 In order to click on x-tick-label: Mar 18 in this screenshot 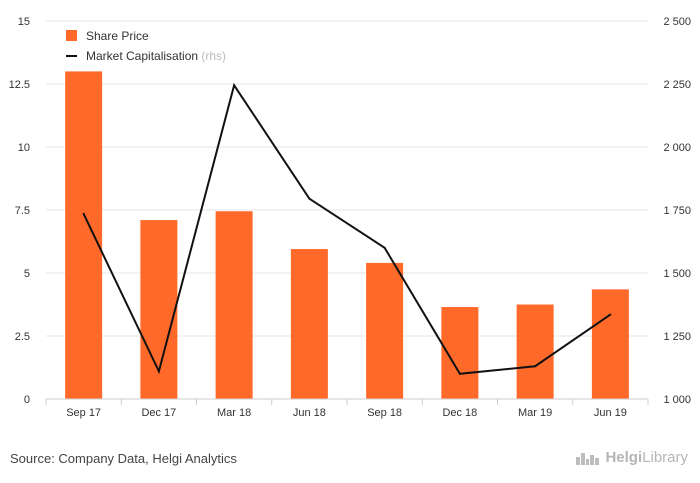, I will do `click(234, 413)`.